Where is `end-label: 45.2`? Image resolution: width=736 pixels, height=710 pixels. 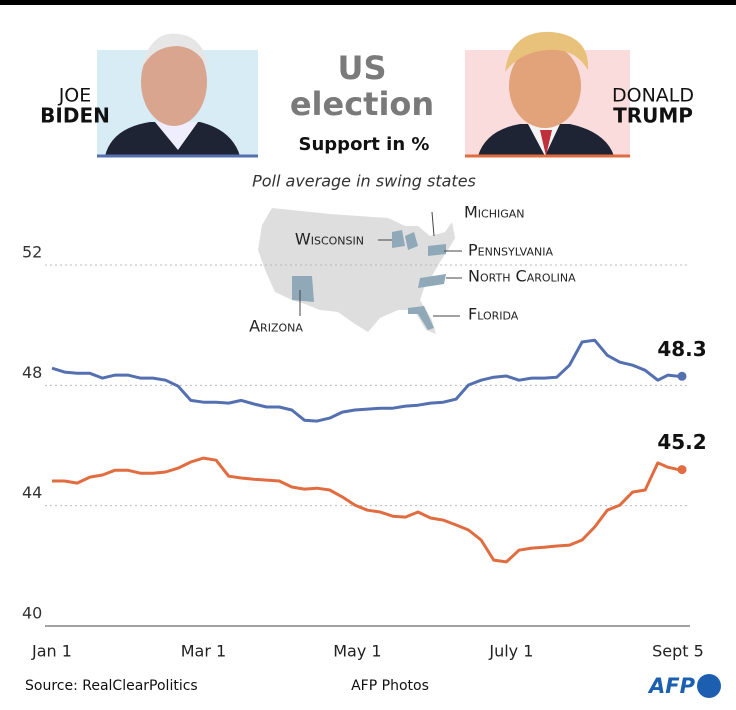 end-label: 45.2 is located at coordinates (681, 442).